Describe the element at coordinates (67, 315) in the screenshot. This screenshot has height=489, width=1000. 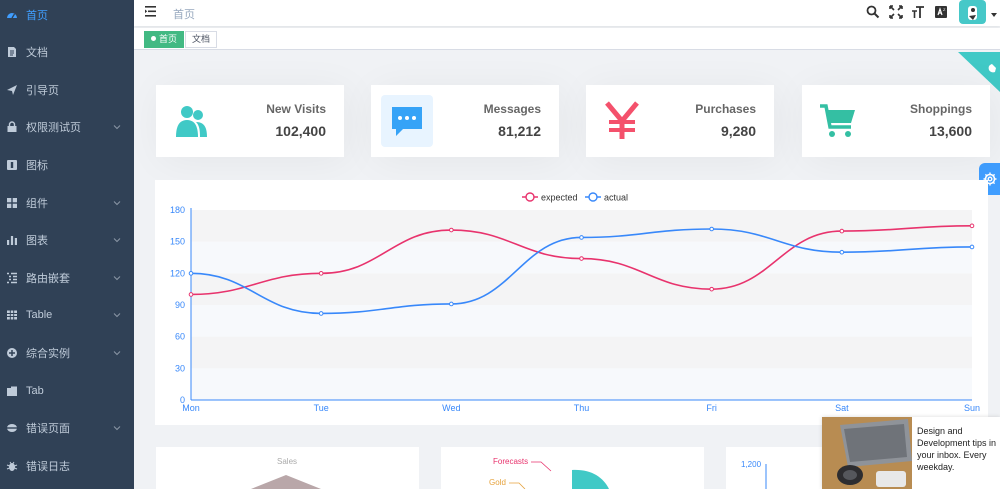
I see `sidebar-item: Table` at that location.